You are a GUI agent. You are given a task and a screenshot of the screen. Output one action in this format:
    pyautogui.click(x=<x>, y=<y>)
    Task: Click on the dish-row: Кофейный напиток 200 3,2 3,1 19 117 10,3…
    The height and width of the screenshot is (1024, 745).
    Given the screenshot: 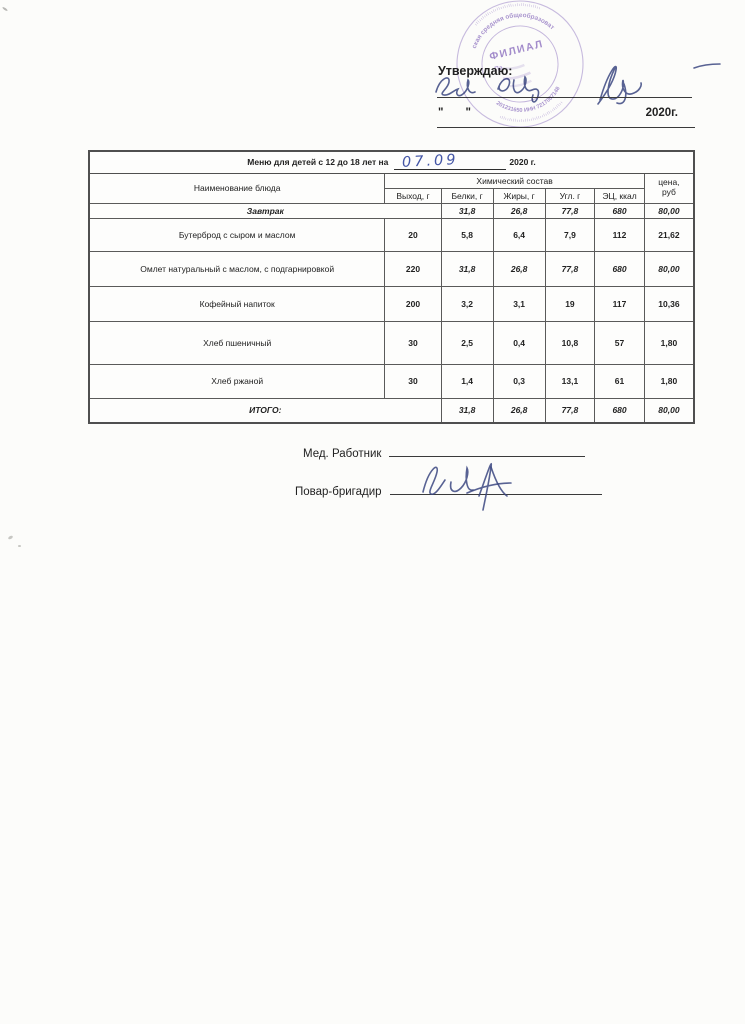 What is the action you would take?
    pyautogui.click(x=391, y=303)
    